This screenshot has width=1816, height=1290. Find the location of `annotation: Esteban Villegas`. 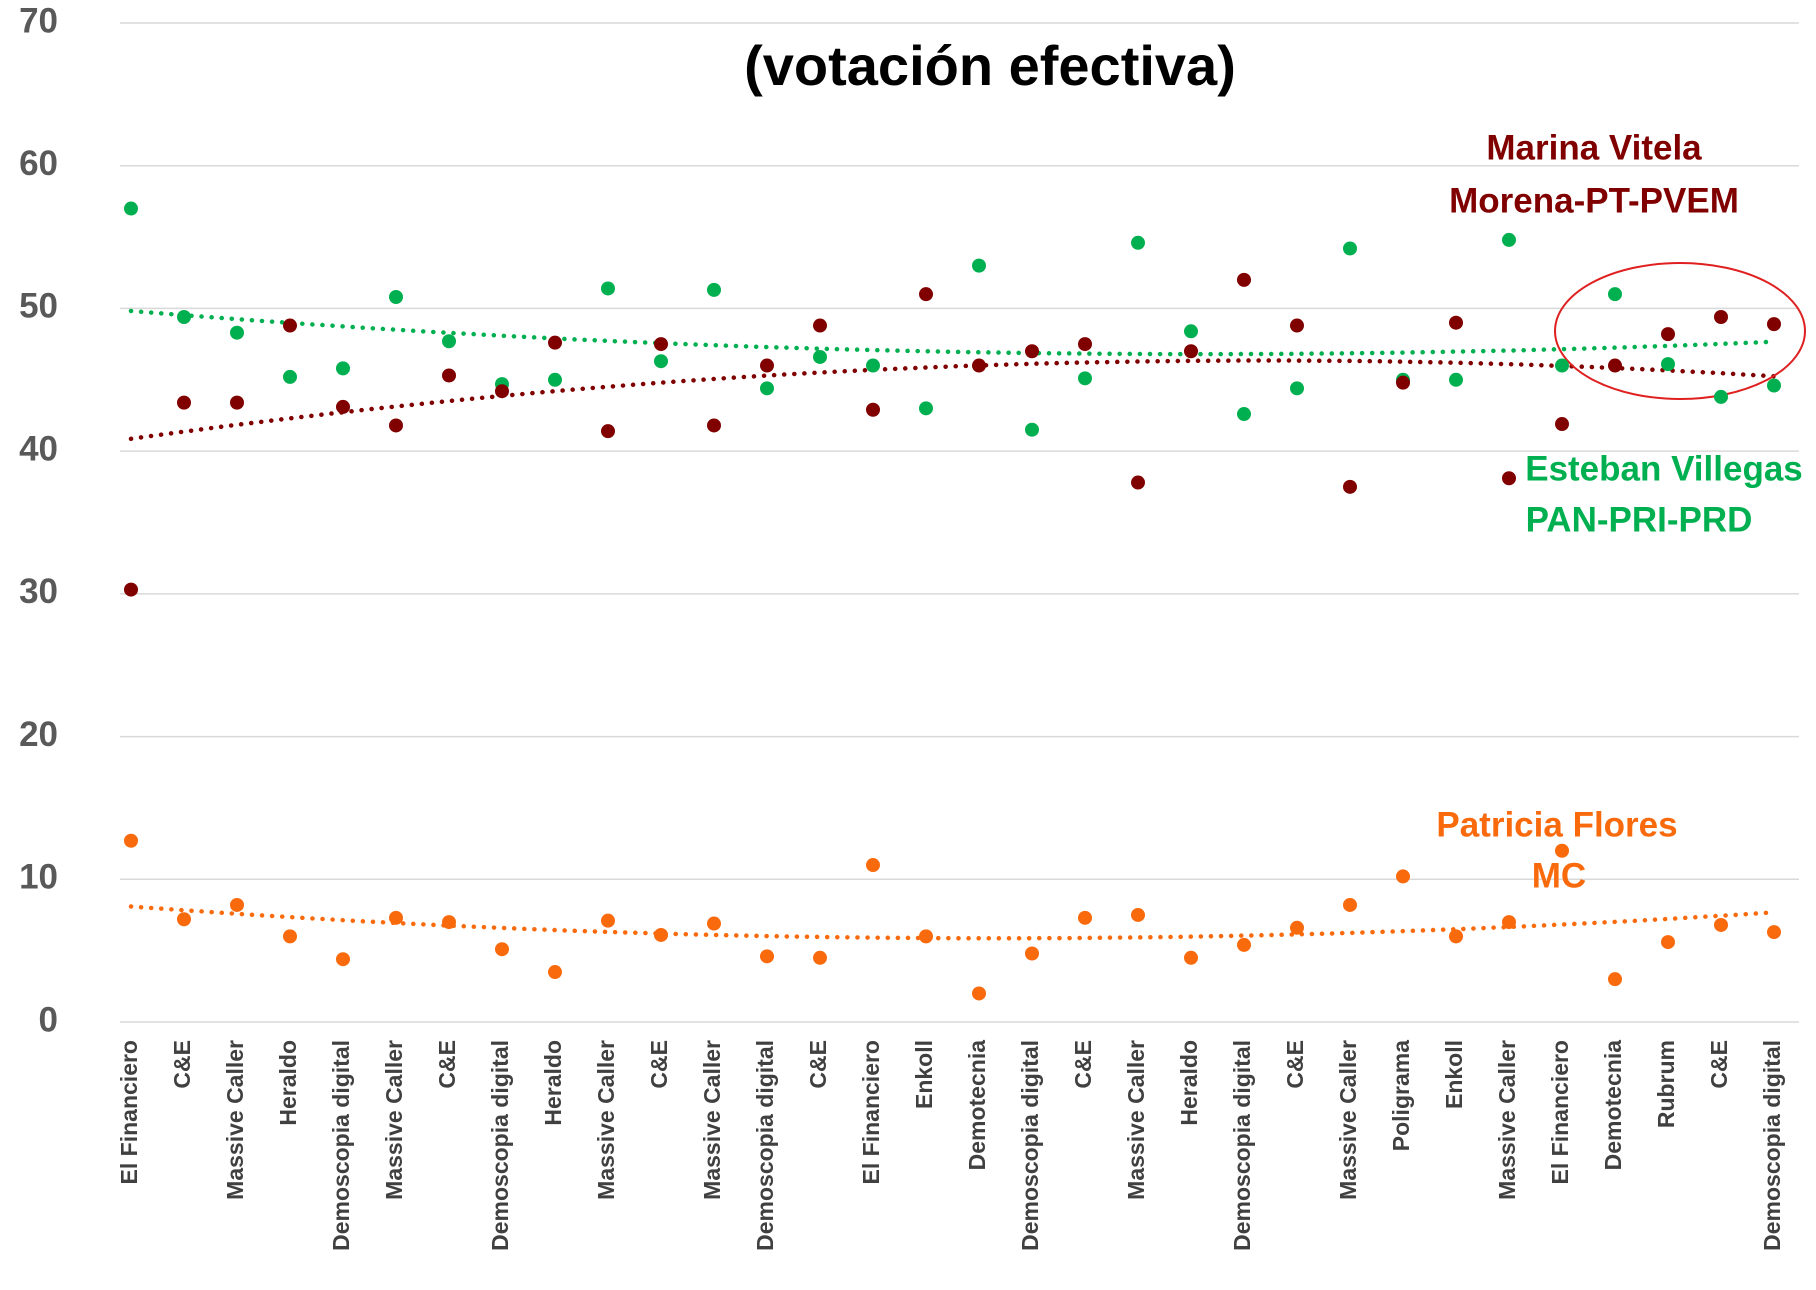

annotation: Esteban Villegas is located at coordinates (1664, 468).